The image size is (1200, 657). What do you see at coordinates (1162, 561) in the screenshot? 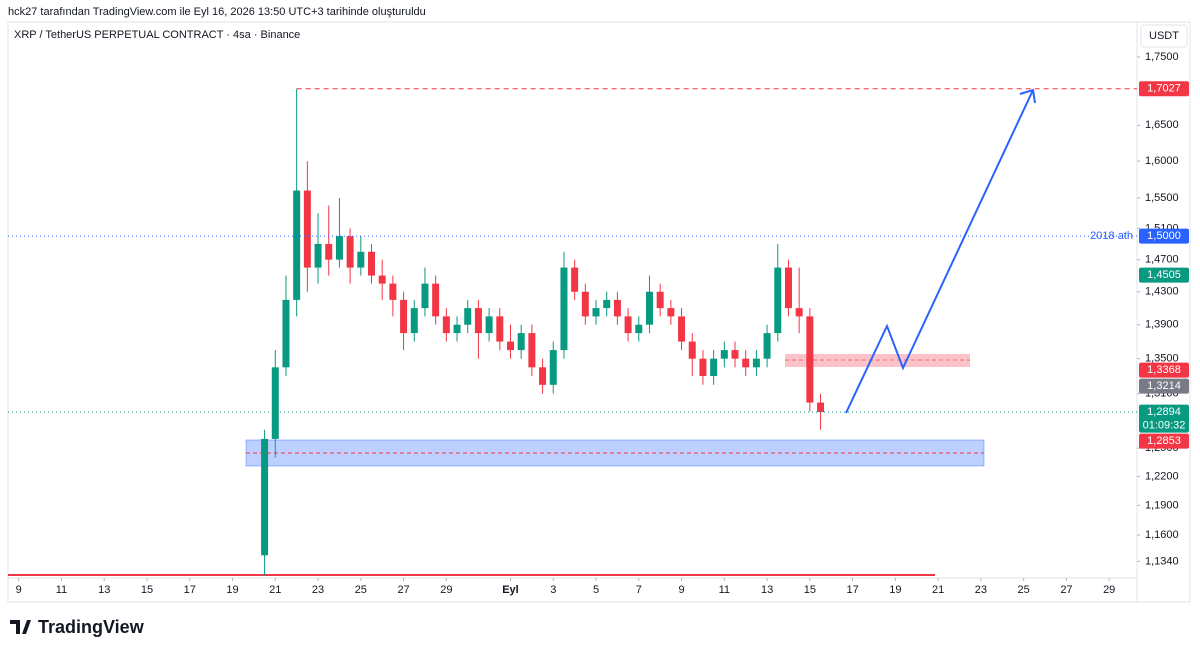
I see `y-tick-label: 1,1340` at bounding box center [1162, 561].